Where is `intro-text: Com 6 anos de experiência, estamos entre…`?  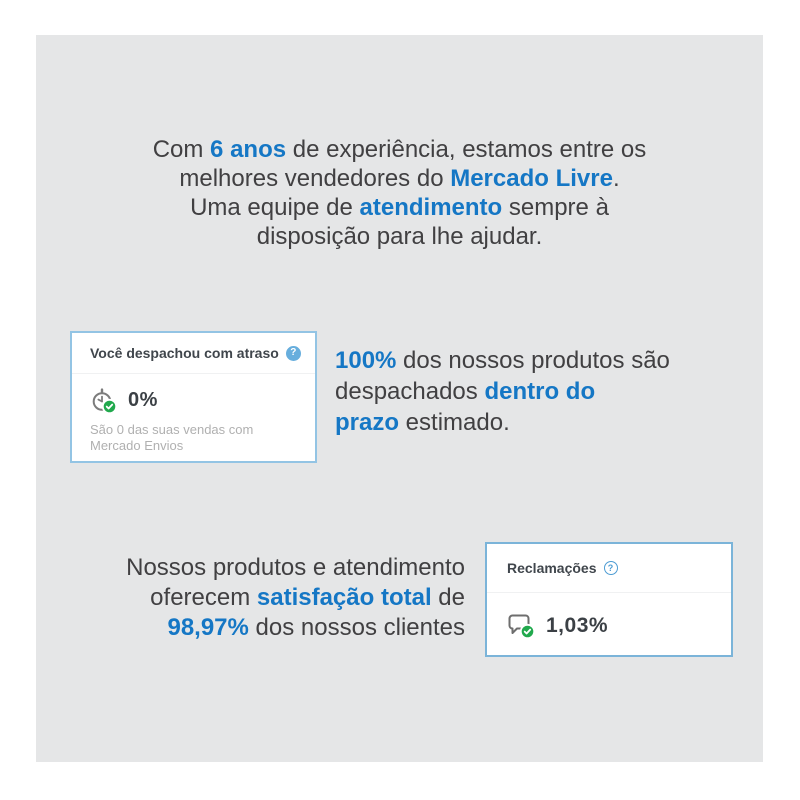 intro-text: Com 6 anos de experiência, estamos entre… is located at coordinates (399, 193).